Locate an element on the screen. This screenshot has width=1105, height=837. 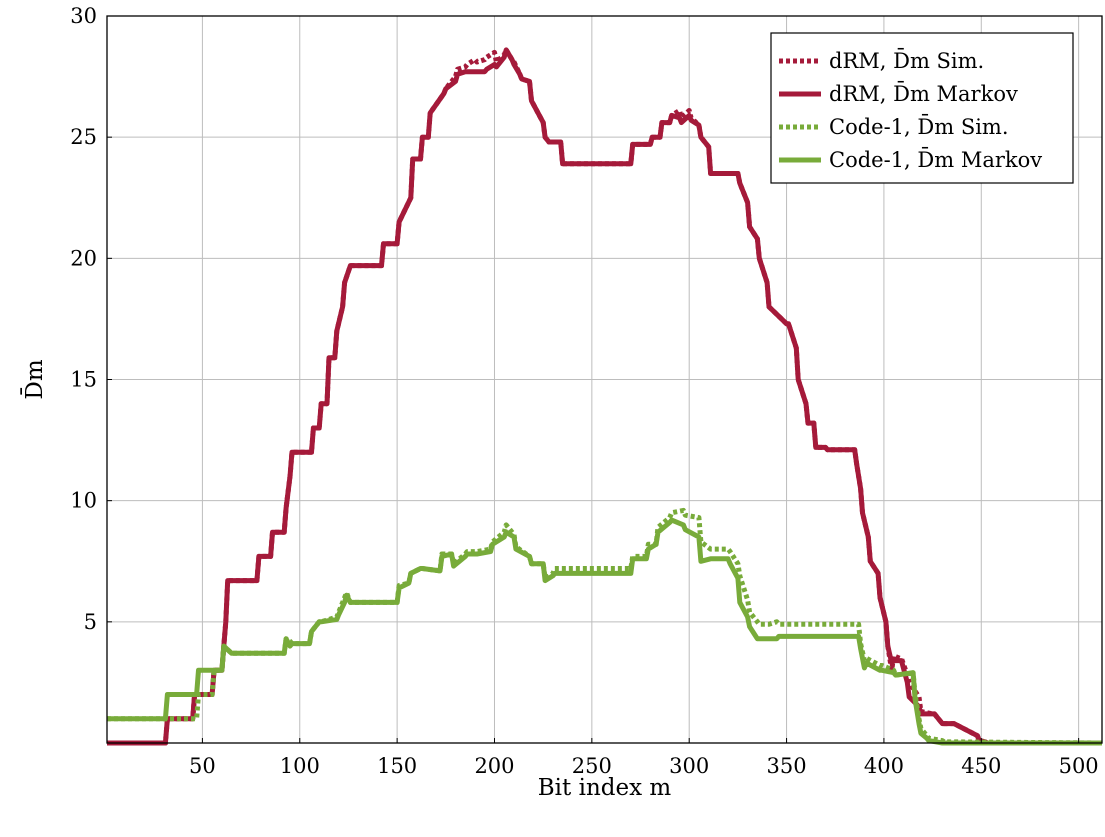
y-axis-label: D̄m is located at coordinates (34, 379).